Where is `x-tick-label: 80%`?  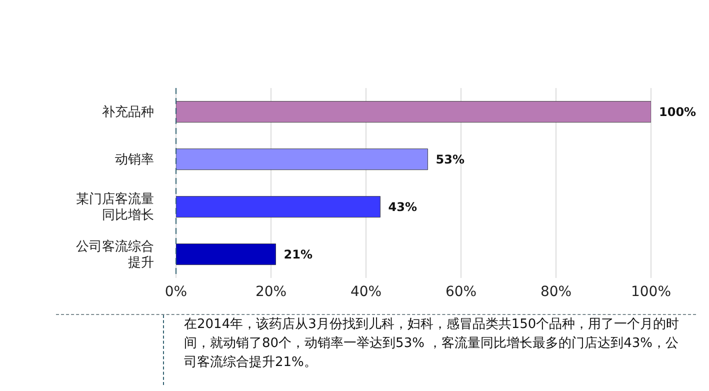 x-tick-label: 80% is located at coordinates (556, 292).